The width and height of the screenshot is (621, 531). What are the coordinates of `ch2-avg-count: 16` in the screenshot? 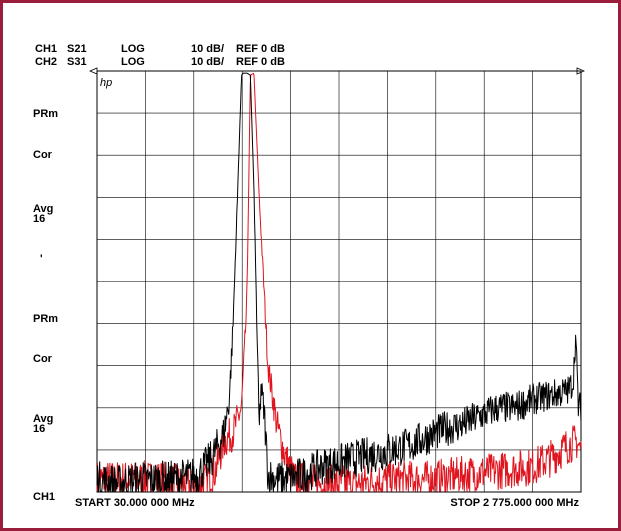 It's located at (39, 429).